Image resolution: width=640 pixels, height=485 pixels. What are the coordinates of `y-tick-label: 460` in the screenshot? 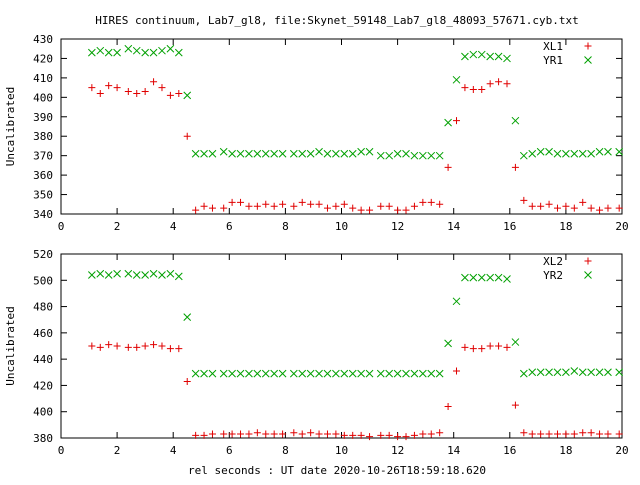 It's located at (43, 333).